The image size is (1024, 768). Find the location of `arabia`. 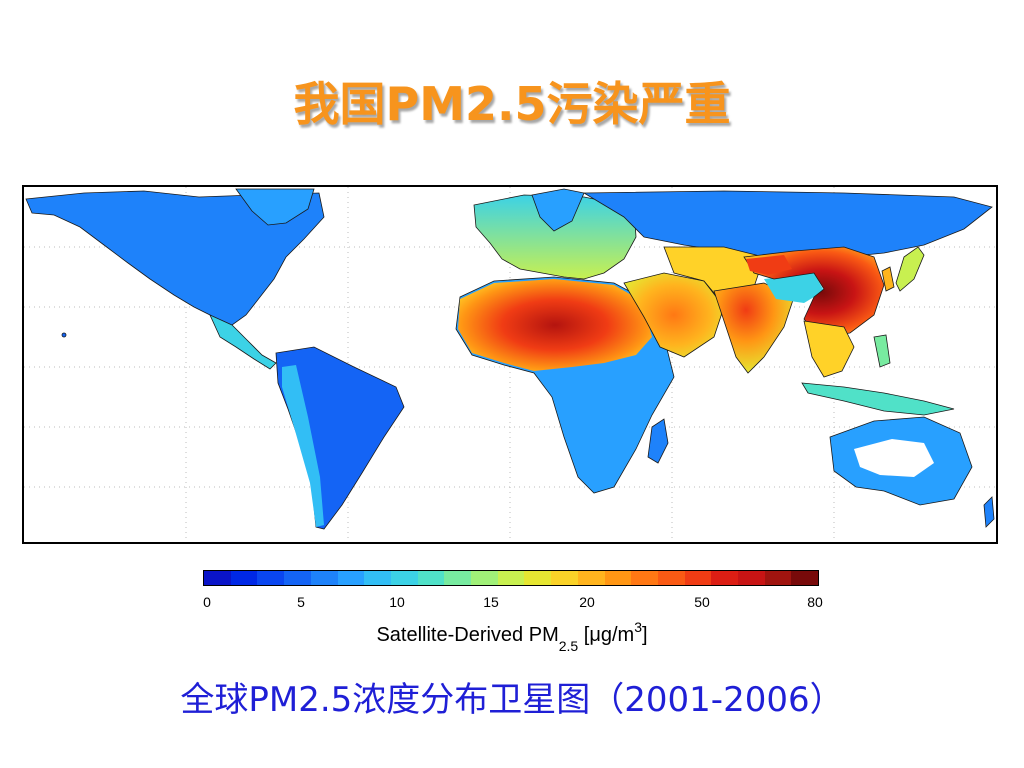

arabia is located at coordinates (674, 315).